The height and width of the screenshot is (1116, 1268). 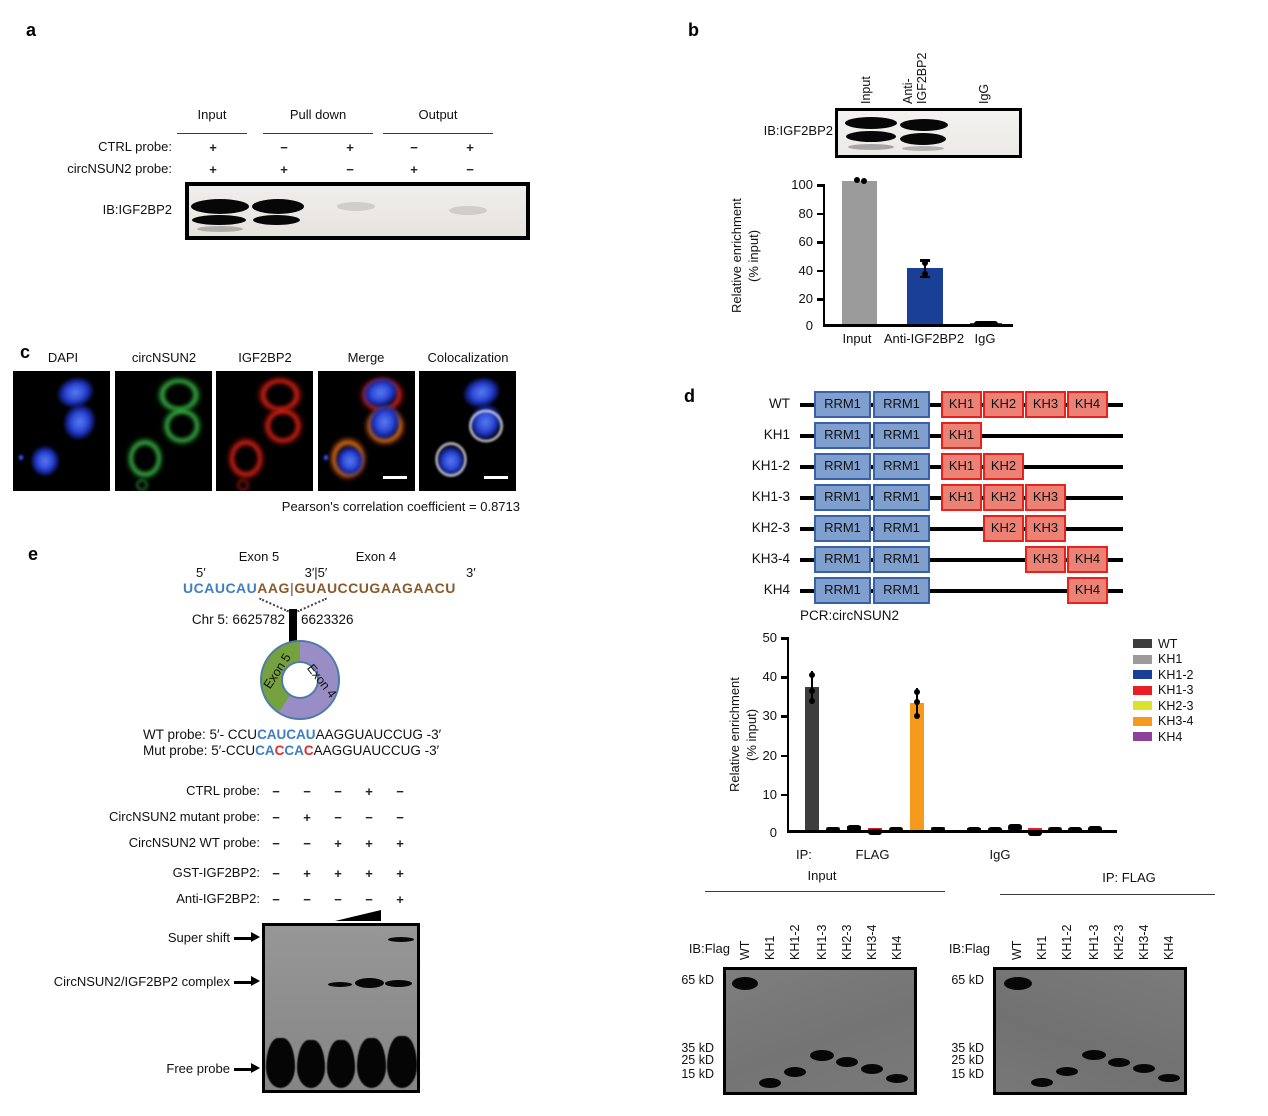 I want to click on western-blot-rip, so click(x=928, y=133).